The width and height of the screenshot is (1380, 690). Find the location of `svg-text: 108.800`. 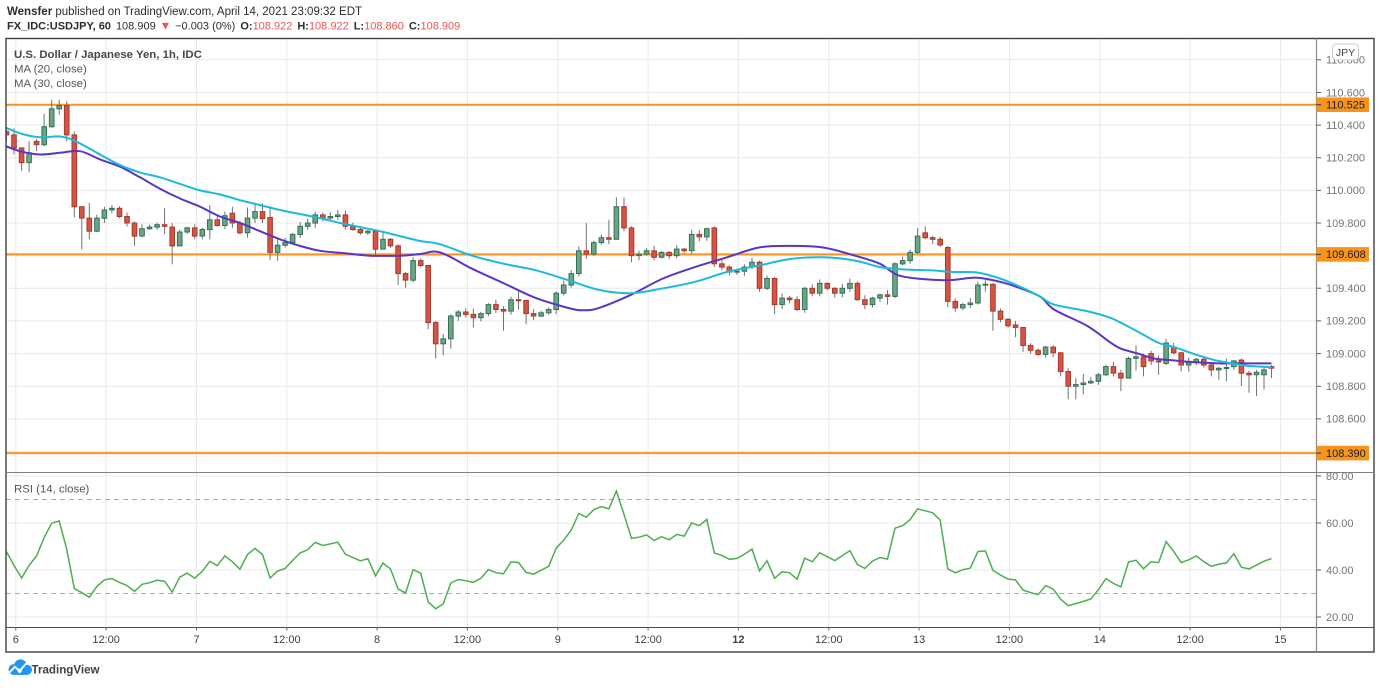

svg-text: 108.800 is located at coordinates (1346, 387).